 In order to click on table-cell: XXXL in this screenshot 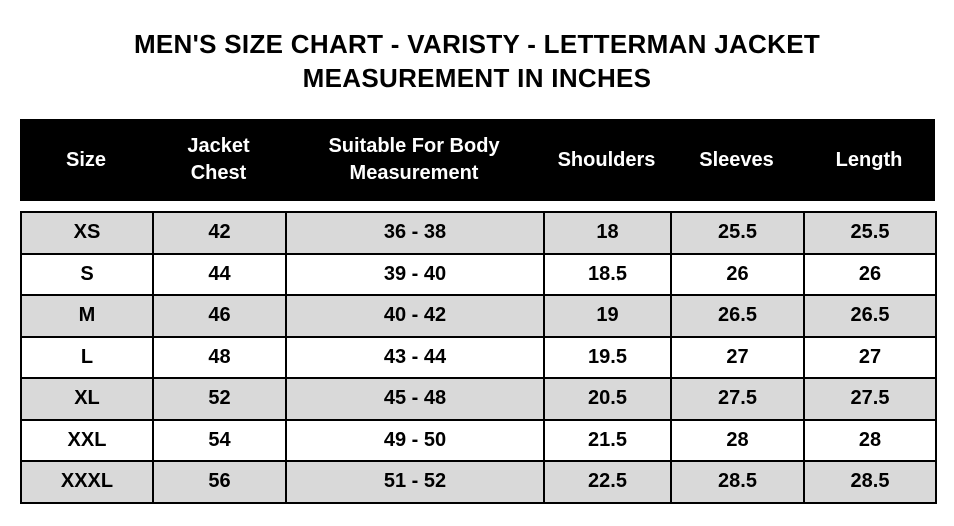, I will do `click(87, 482)`.